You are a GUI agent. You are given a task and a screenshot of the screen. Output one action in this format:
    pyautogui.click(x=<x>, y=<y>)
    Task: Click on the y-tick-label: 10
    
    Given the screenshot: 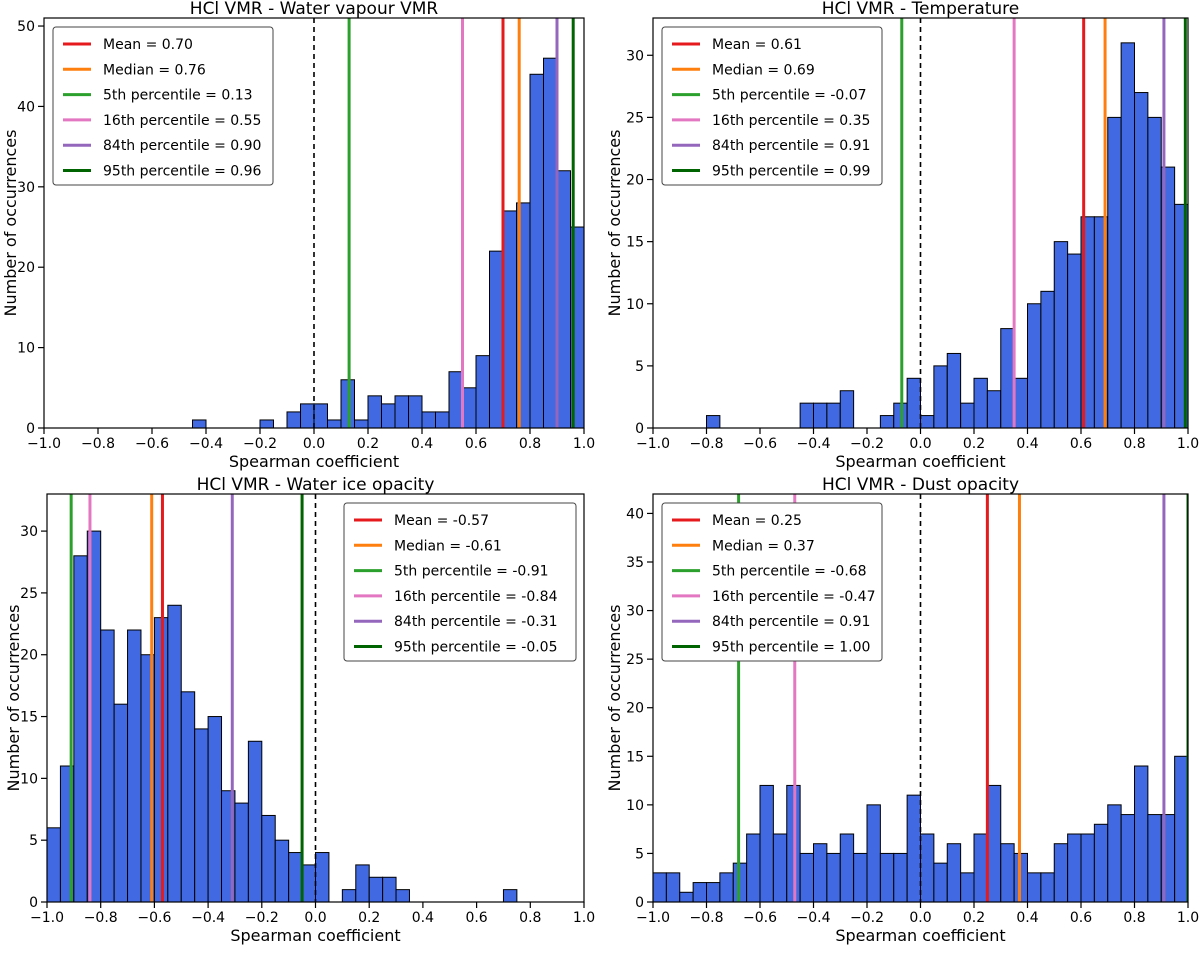 What is the action you would take?
    pyautogui.click(x=29, y=779)
    